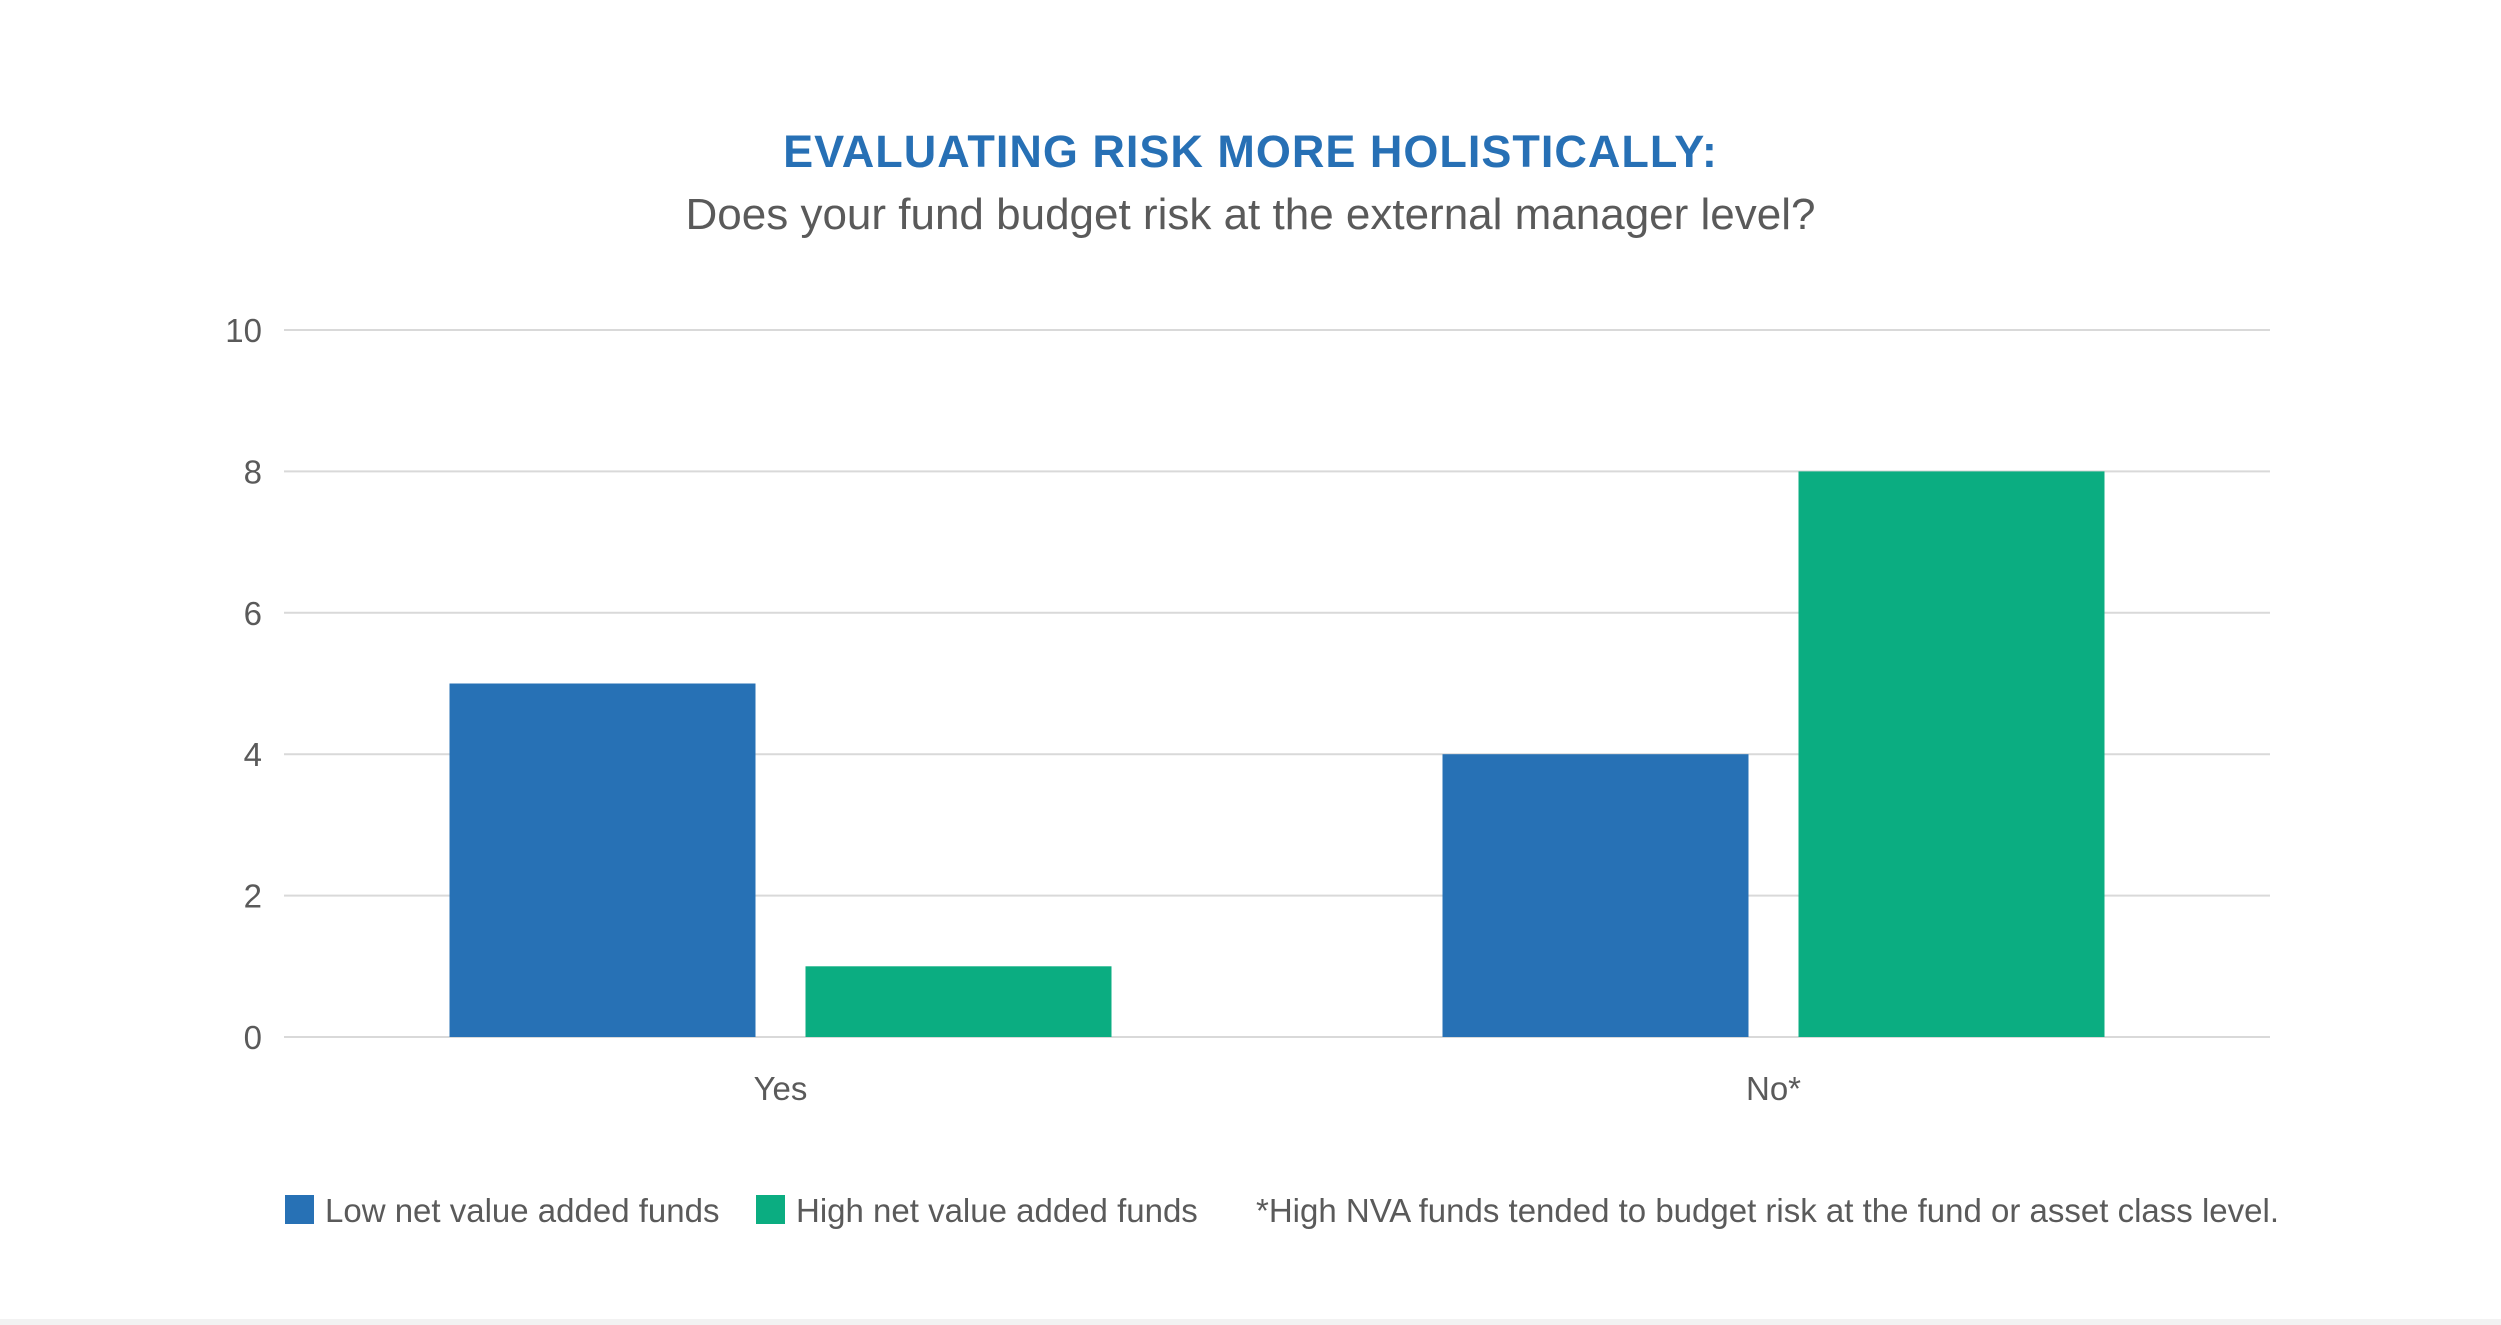 This screenshot has width=2501, height=1325. I want to click on legend-label-low-nva: Low net value added funds, so click(522, 1210).